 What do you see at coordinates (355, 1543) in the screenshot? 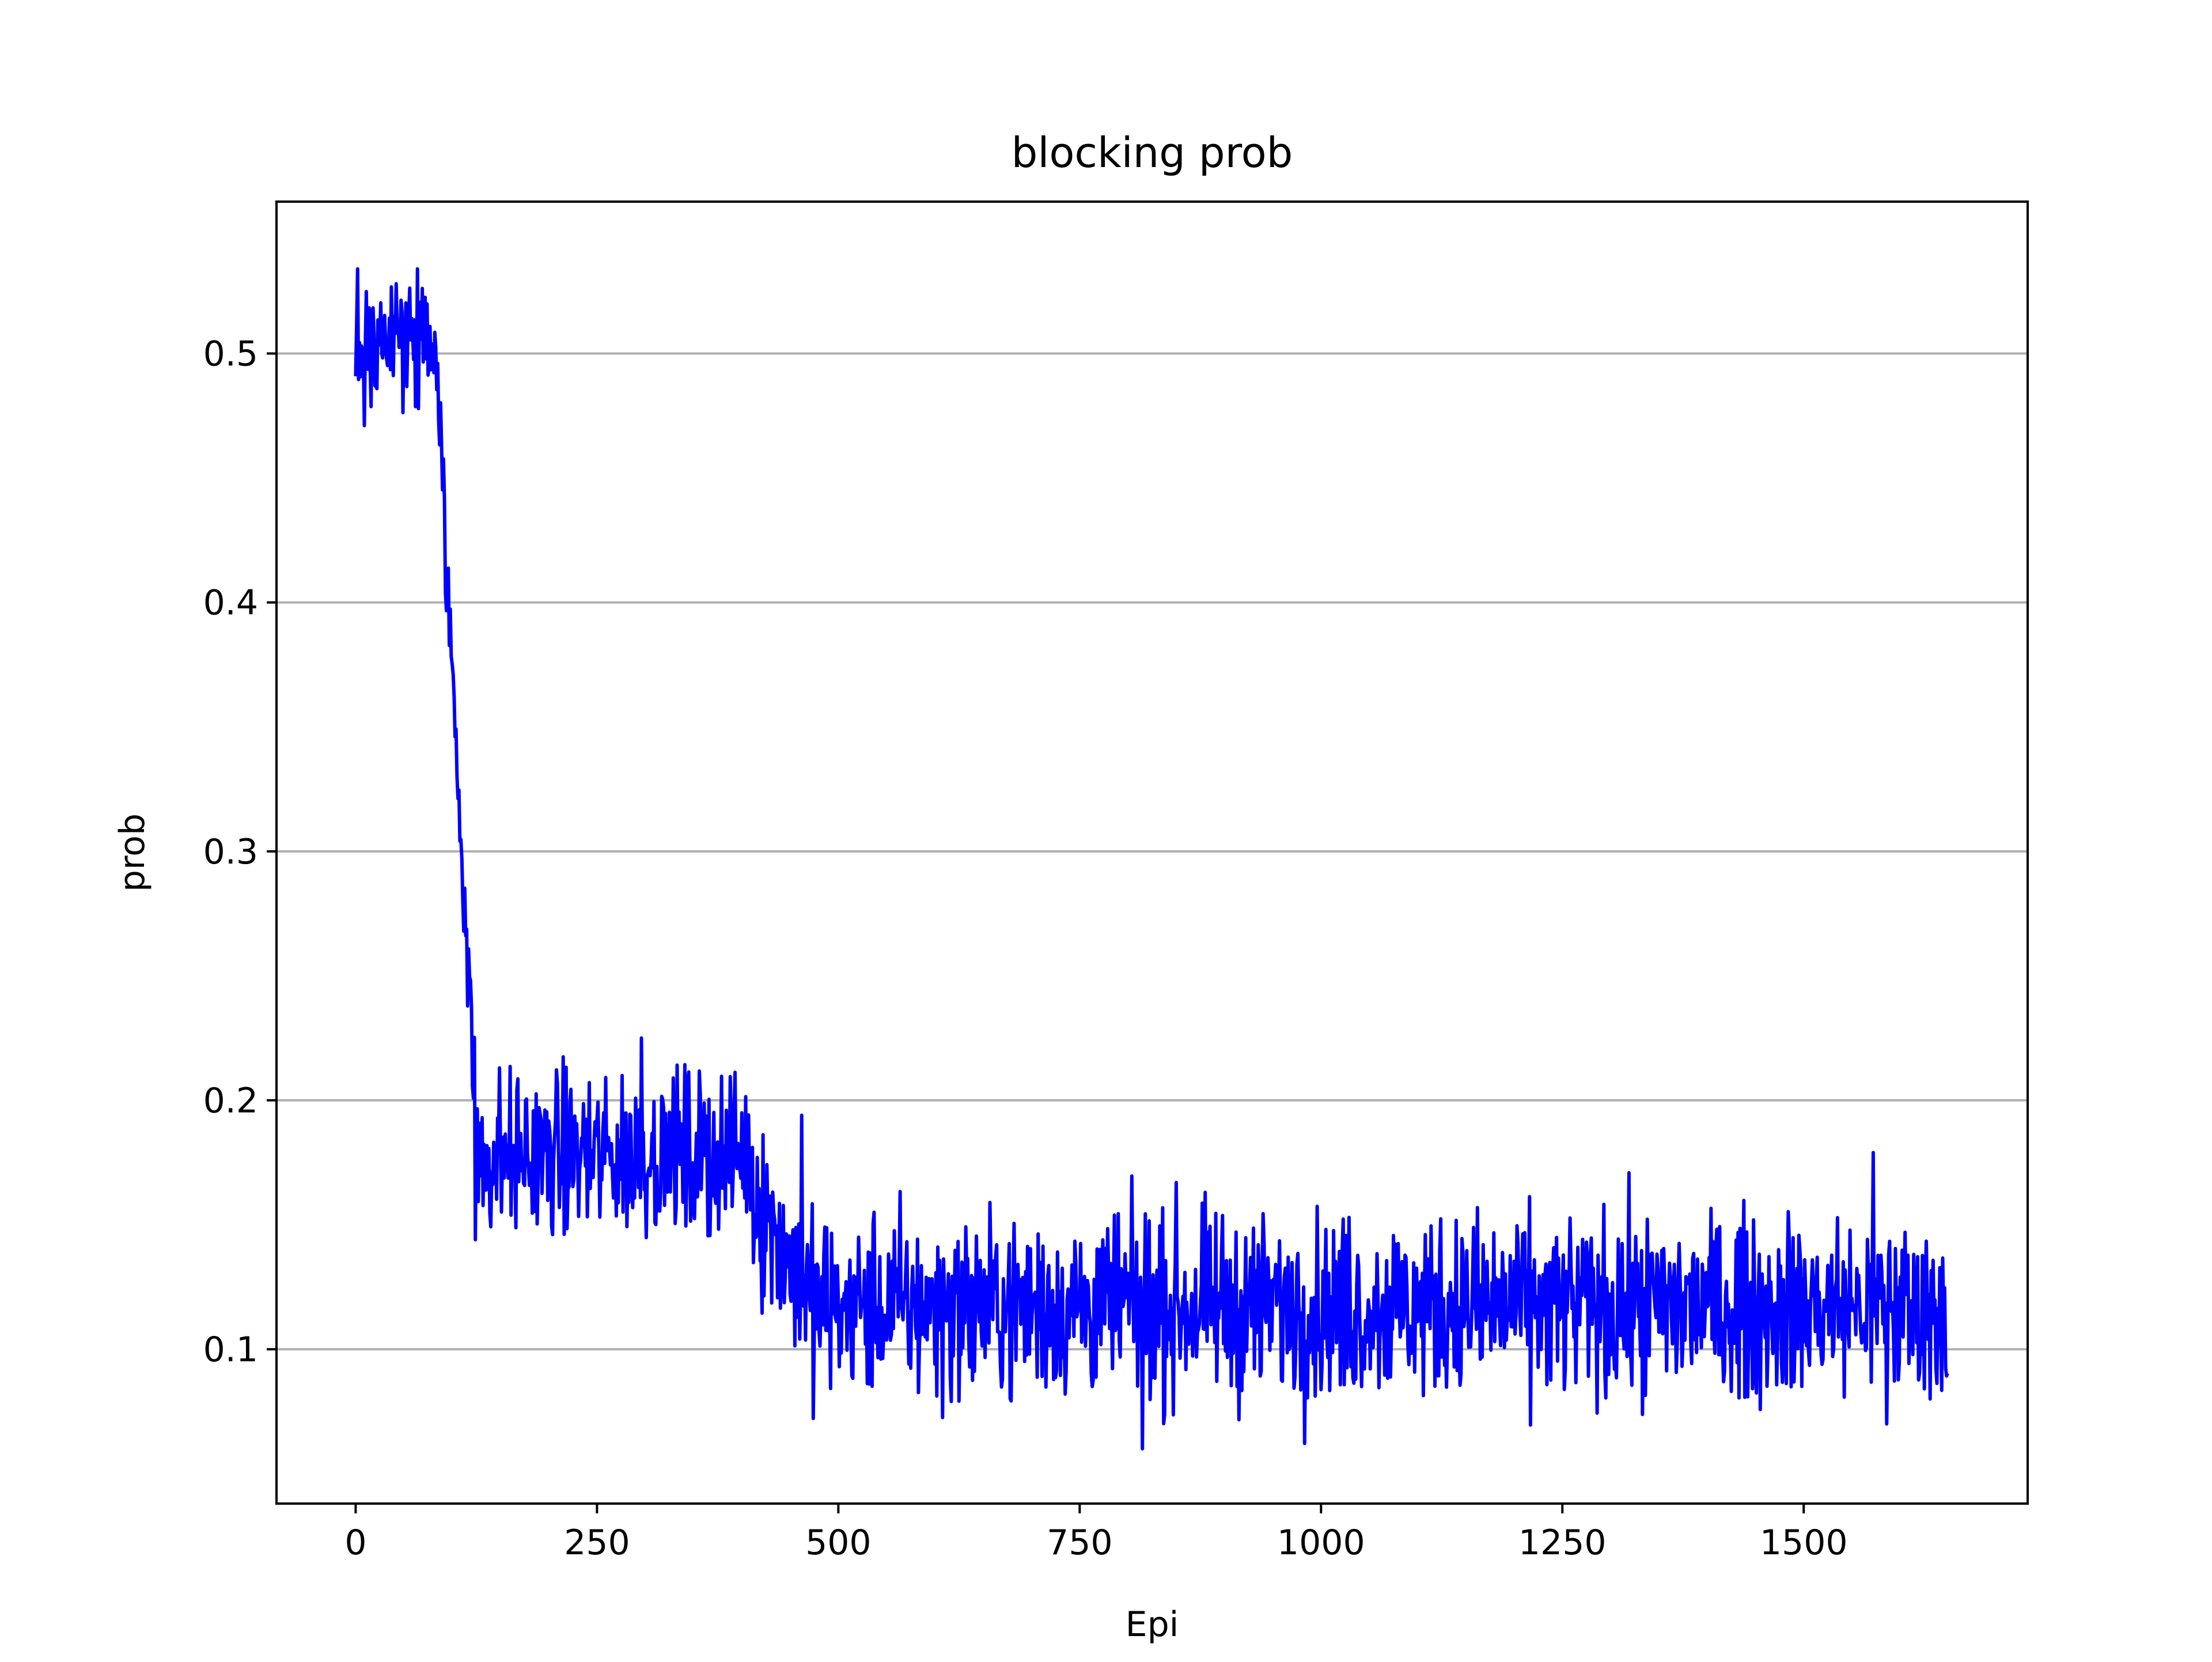
I see `x-tick-label: 0` at bounding box center [355, 1543].